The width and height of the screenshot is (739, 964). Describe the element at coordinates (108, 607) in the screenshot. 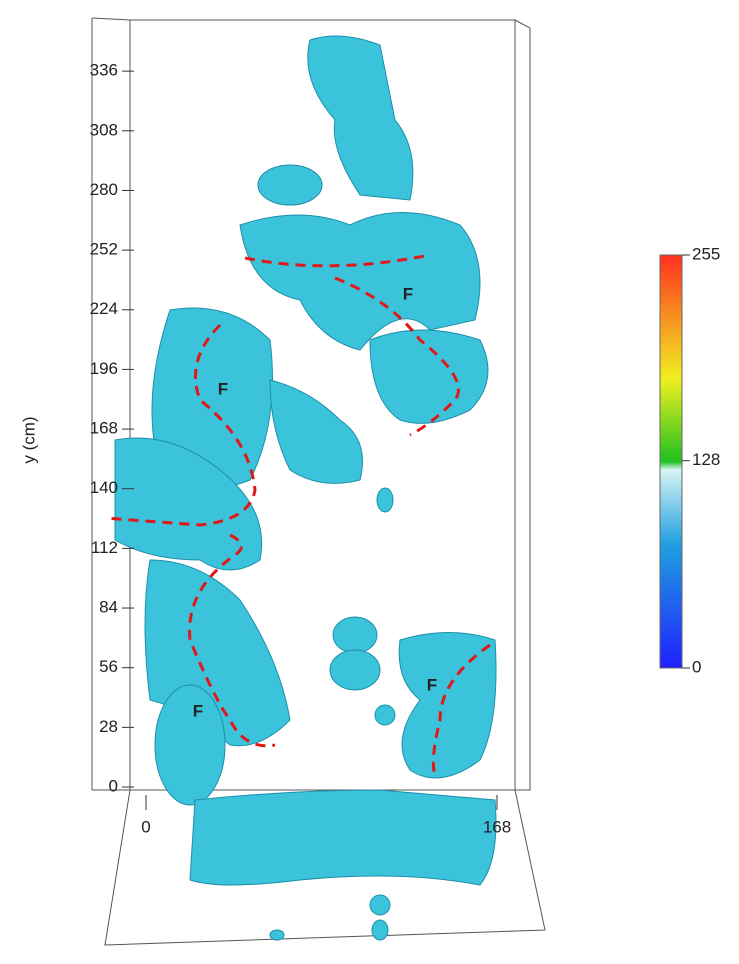

I see `y-tick-label: 84` at that location.